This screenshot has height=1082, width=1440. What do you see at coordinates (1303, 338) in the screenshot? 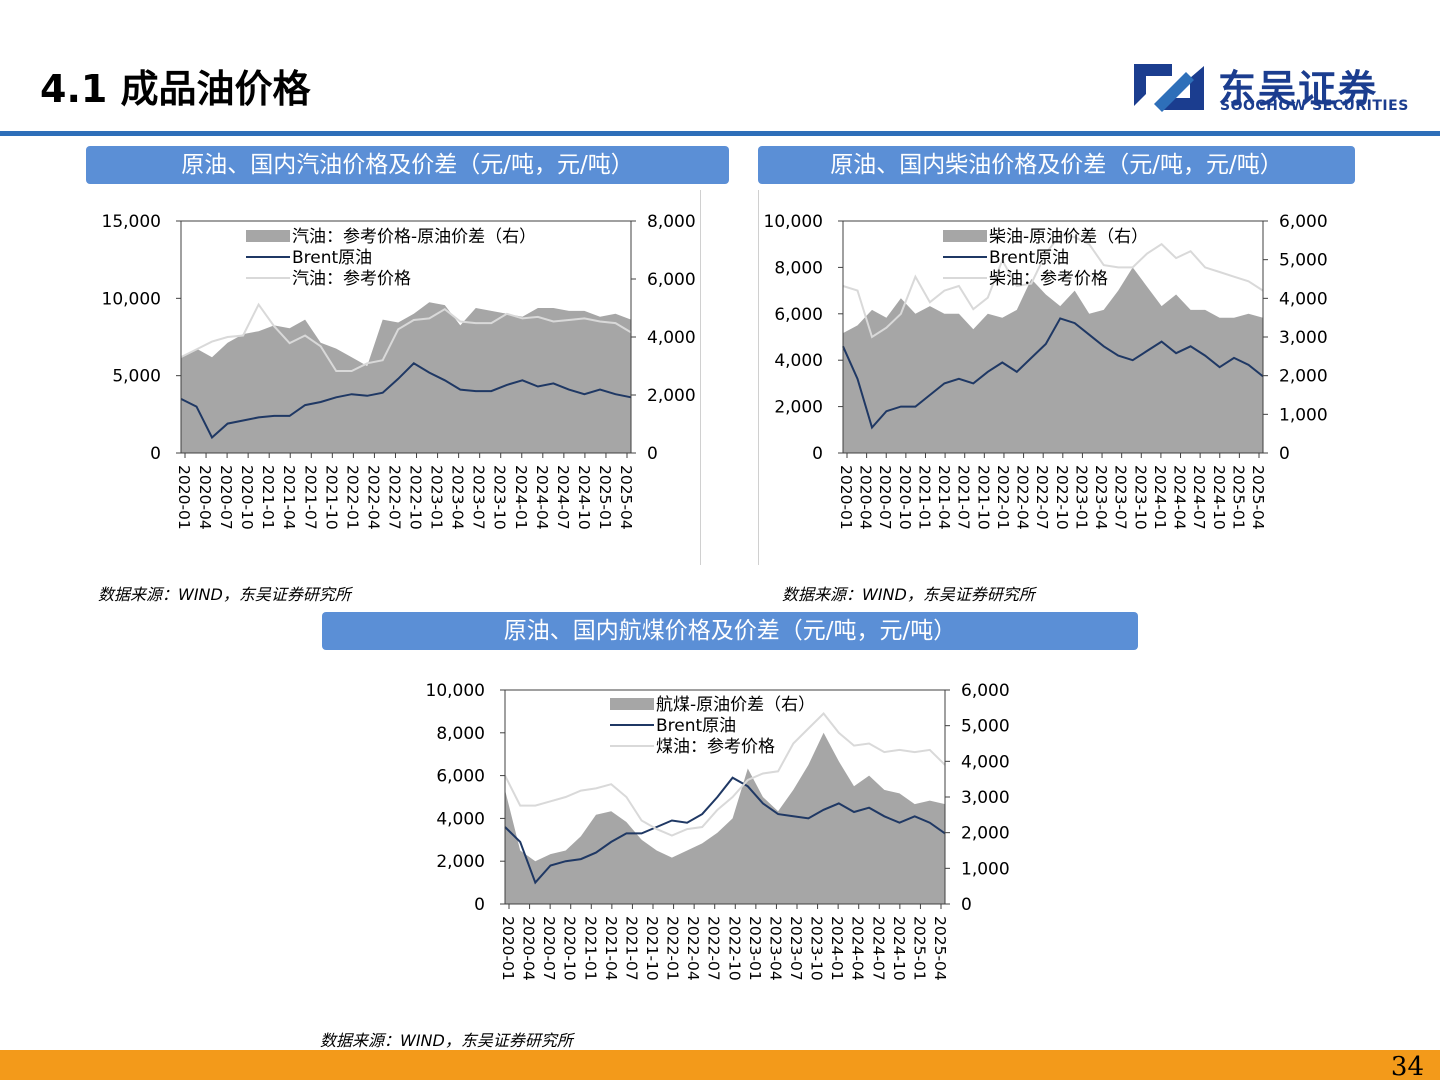
I see `right-axis-tick-label: 3,000` at bounding box center [1303, 338].